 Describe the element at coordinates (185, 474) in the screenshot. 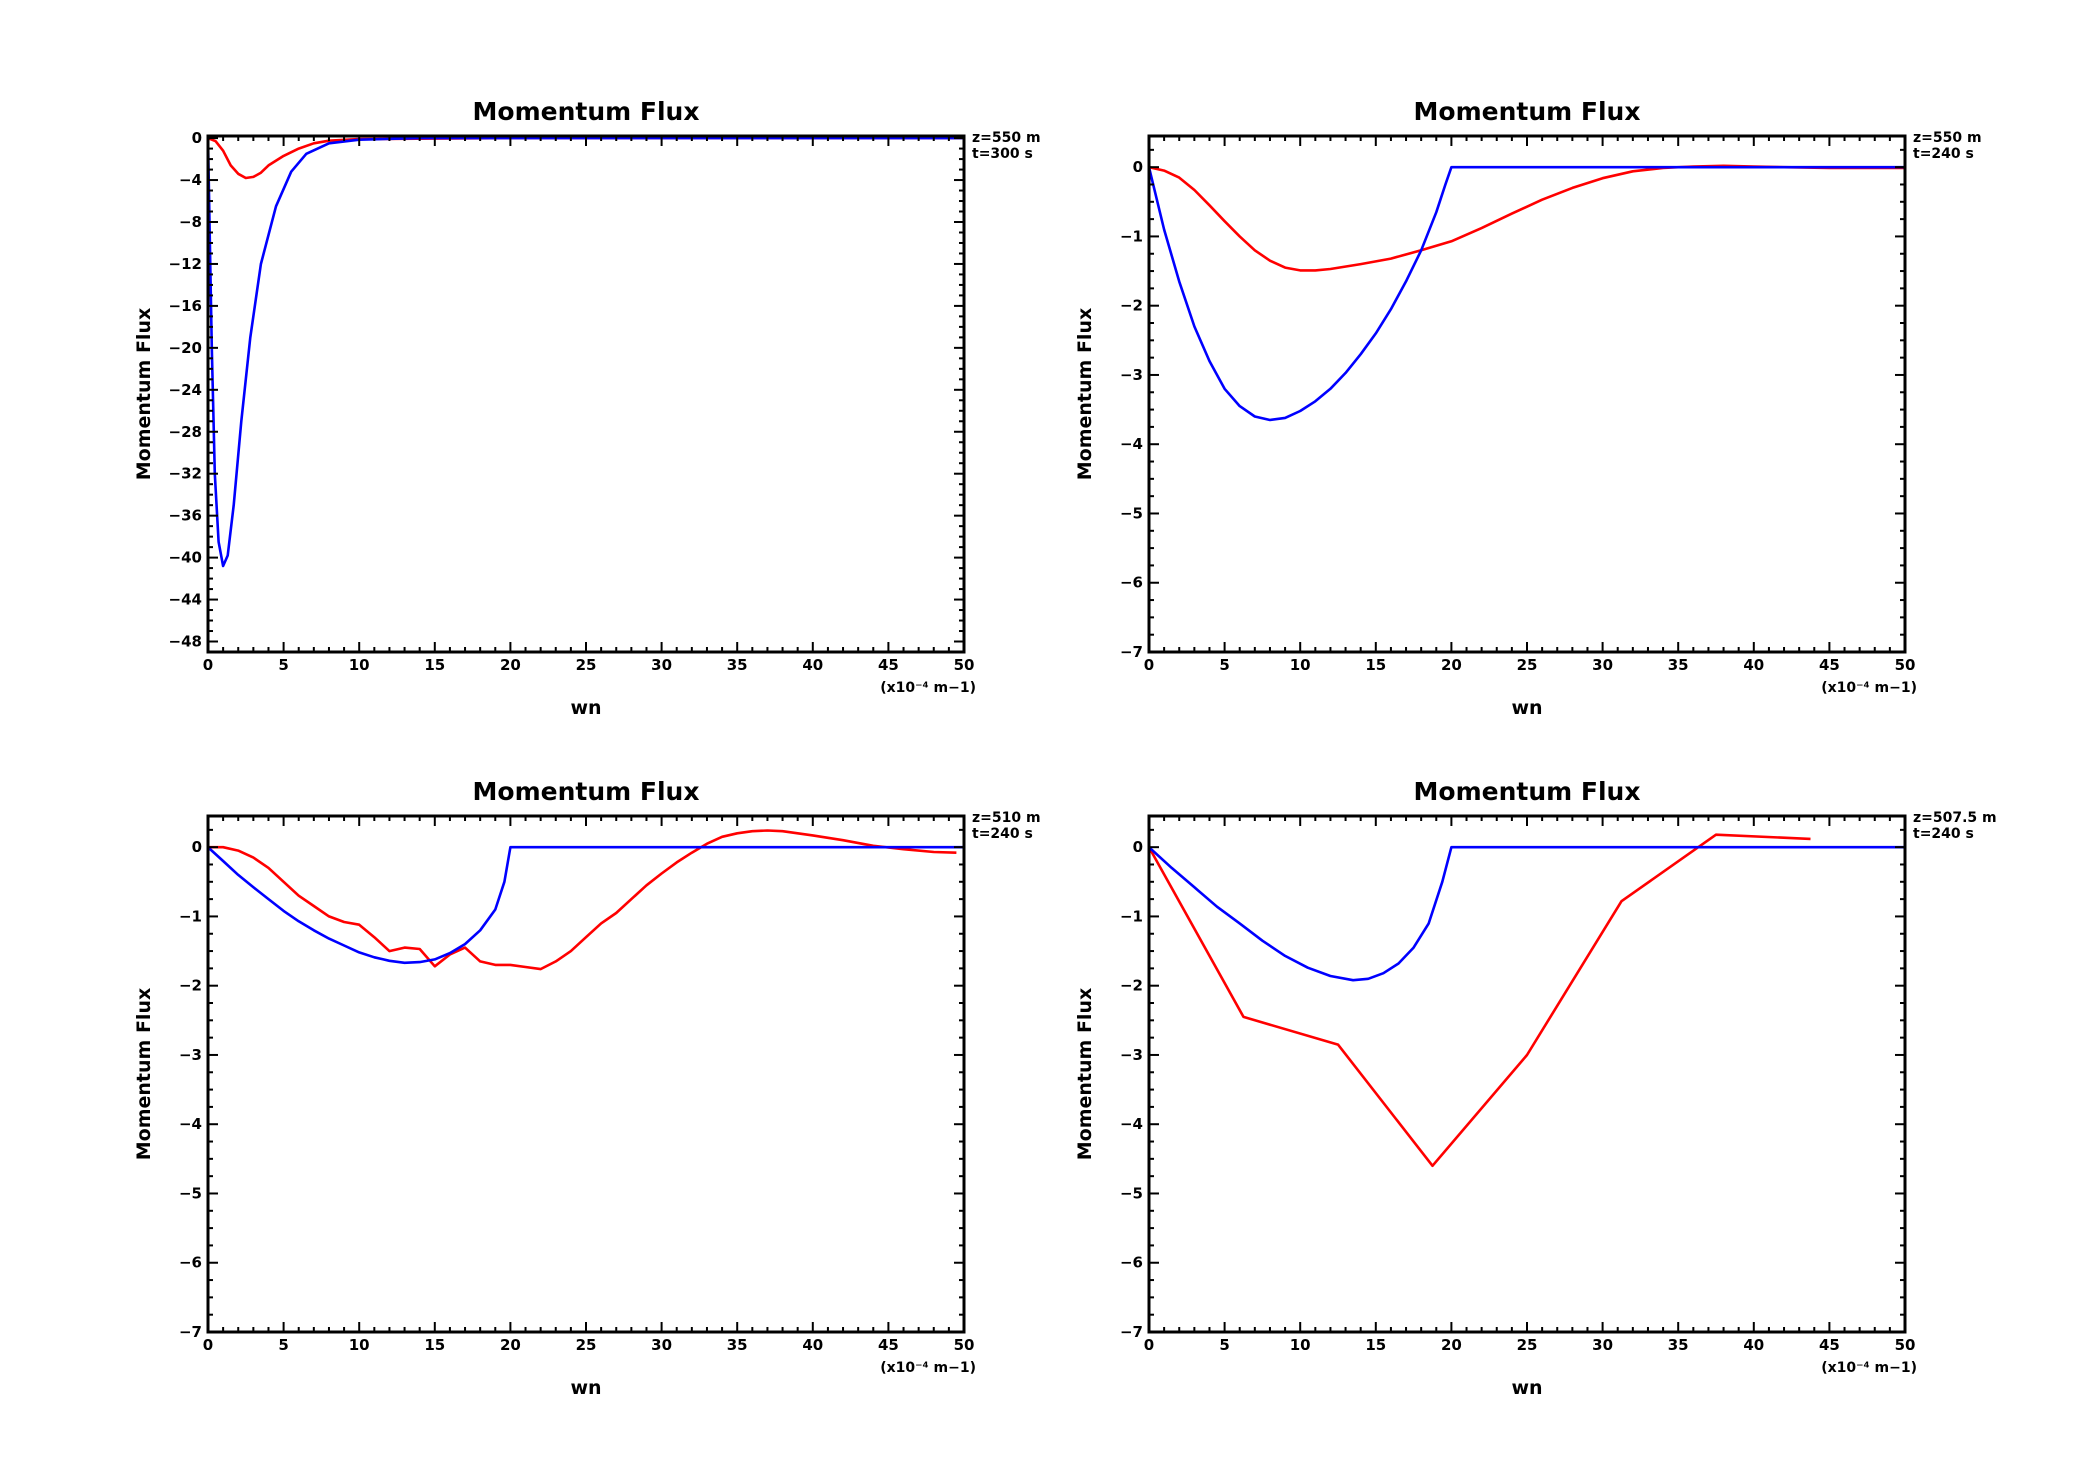

I see `y-tick-label: −32` at that location.